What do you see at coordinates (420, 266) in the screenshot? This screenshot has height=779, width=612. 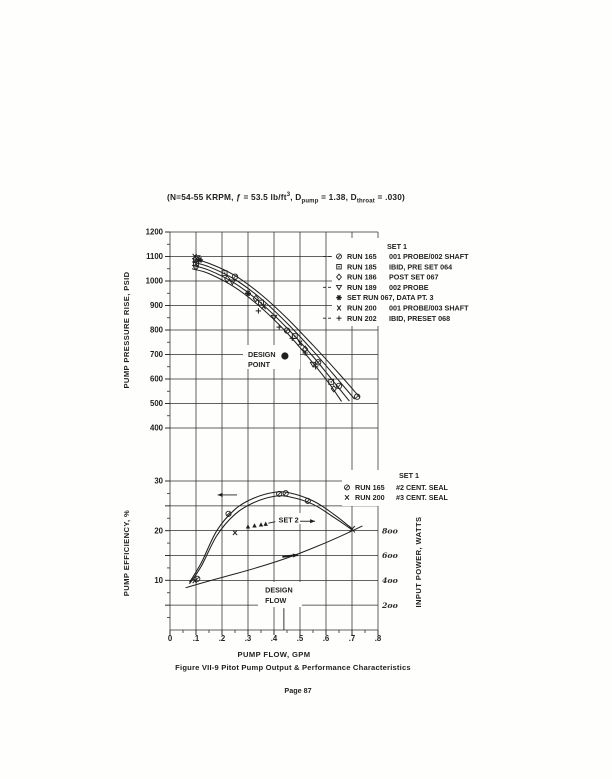 I see `svg-text: IBID, PRE SET 064` at bounding box center [420, 266].